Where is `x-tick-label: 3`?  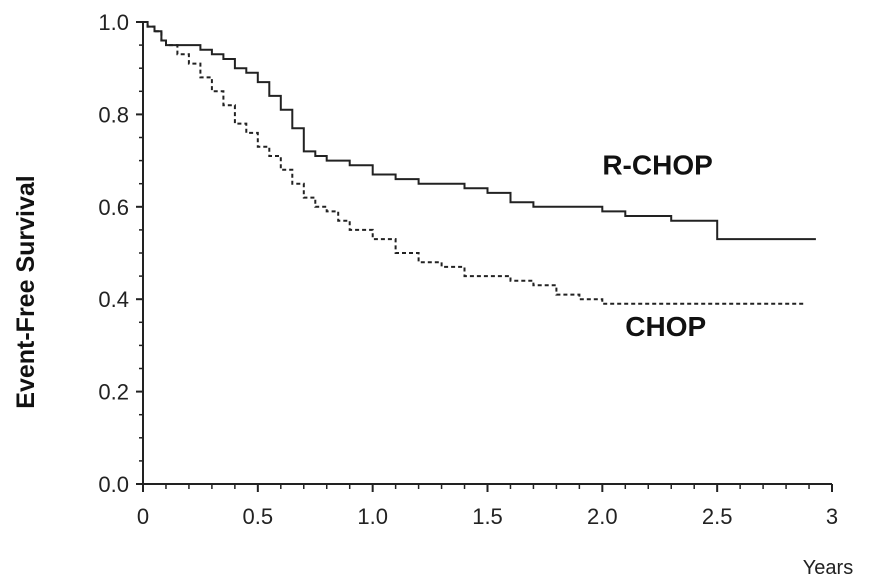 x-tick-label: 3 is located at coordinates (832, 516).